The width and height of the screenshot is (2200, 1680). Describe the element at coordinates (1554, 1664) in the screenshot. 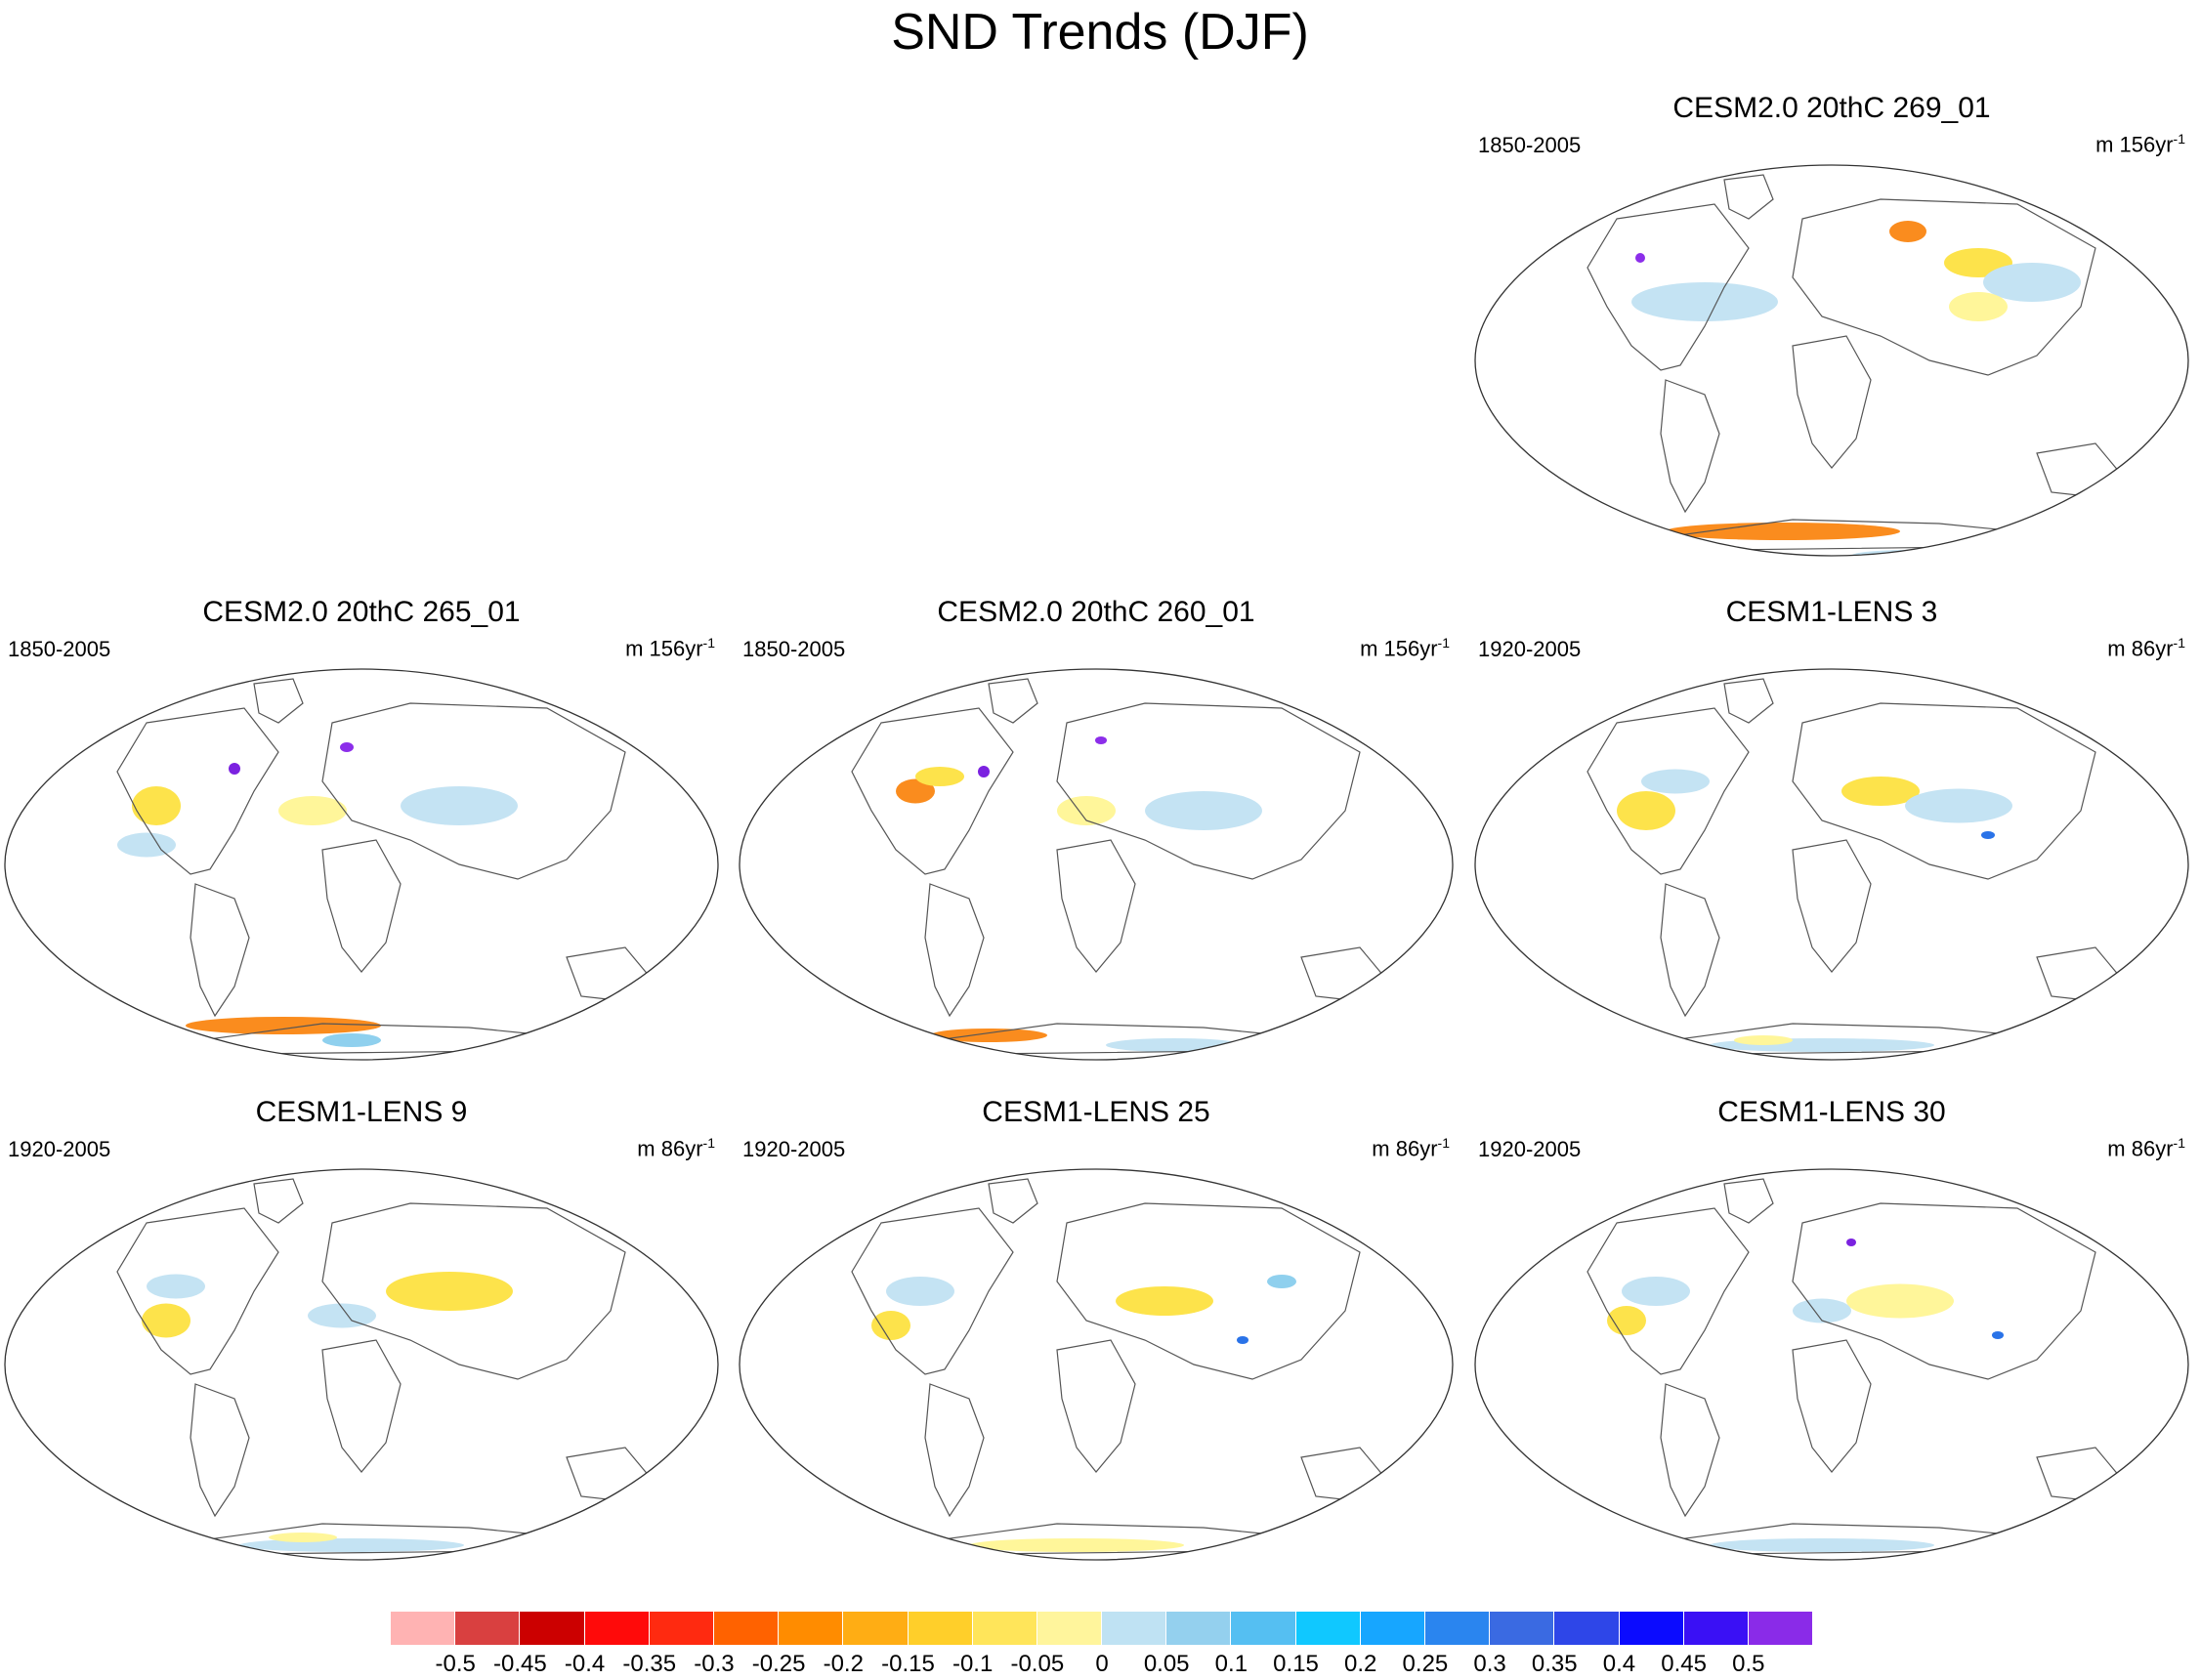

I see `colorbar-label: 0.35` at that location.